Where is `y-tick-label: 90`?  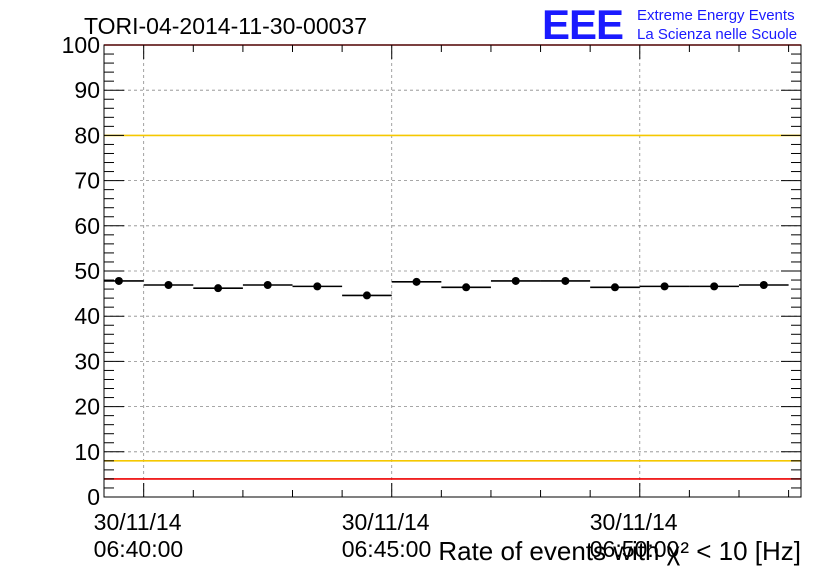
y-tick-label: 90 is located at coordinates (87, 90).